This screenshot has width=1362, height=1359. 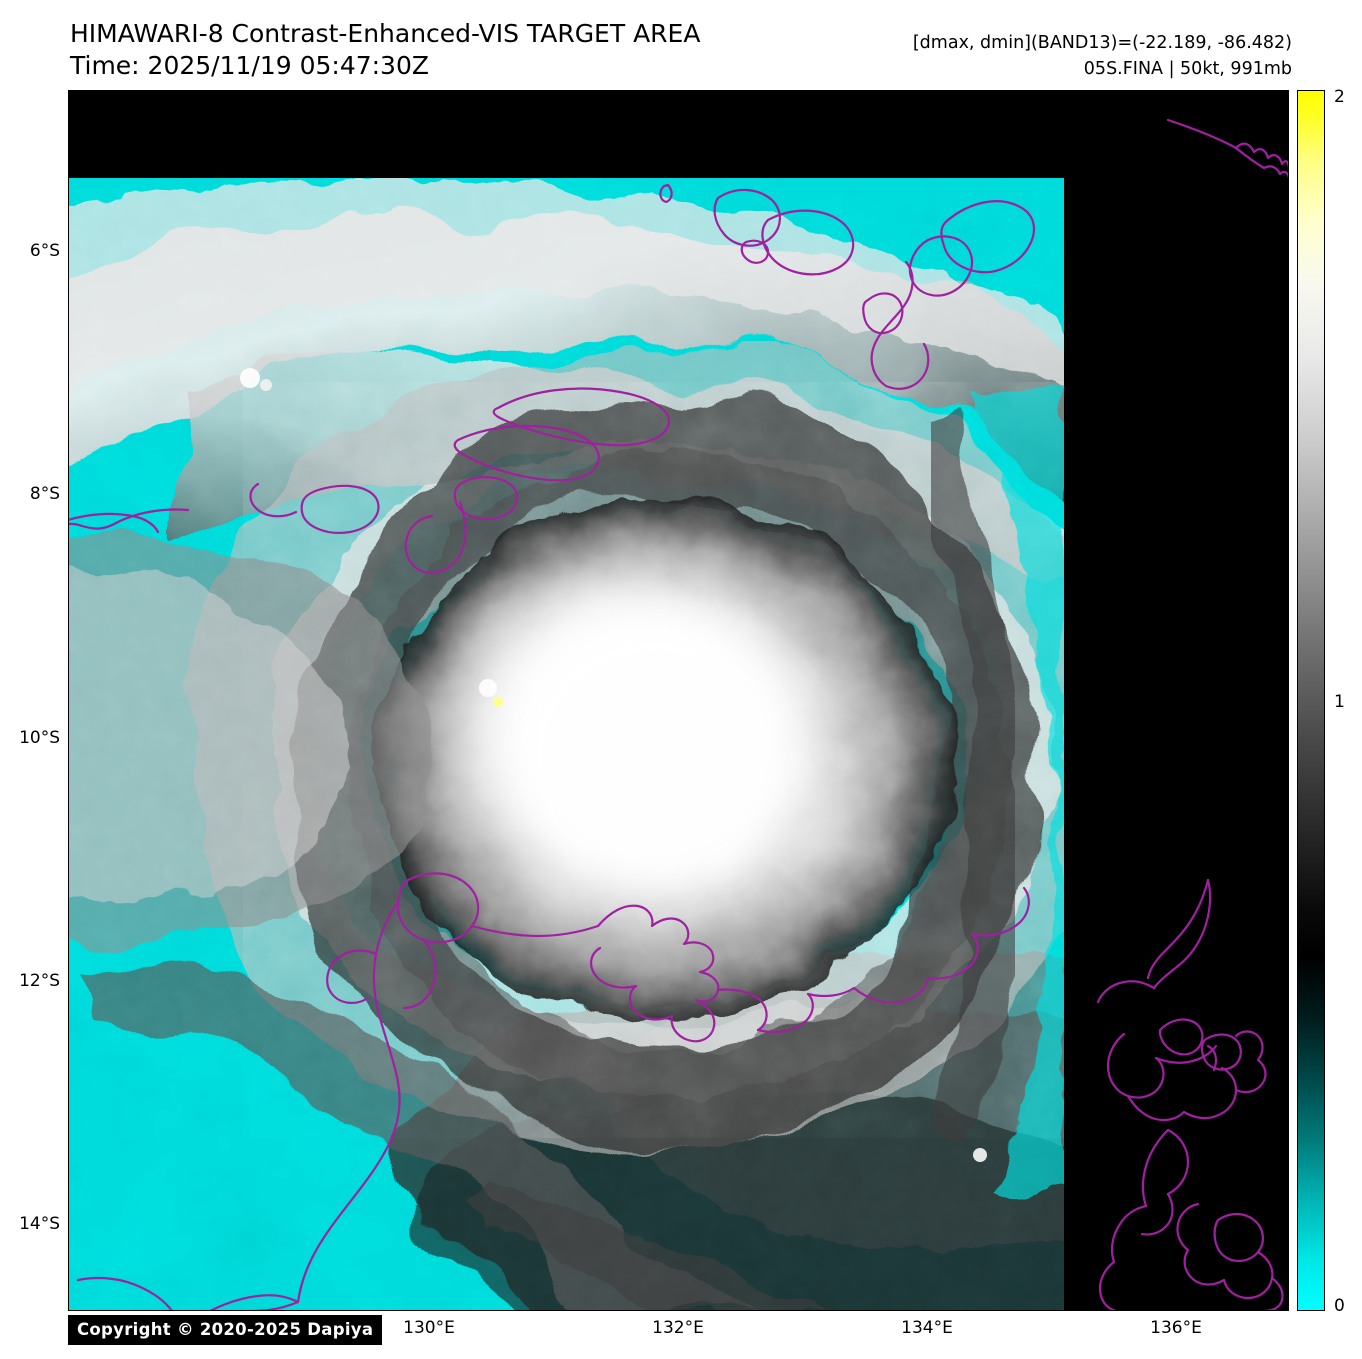 I want to click on coastline-island-ne1, so click(x=988, y=237).